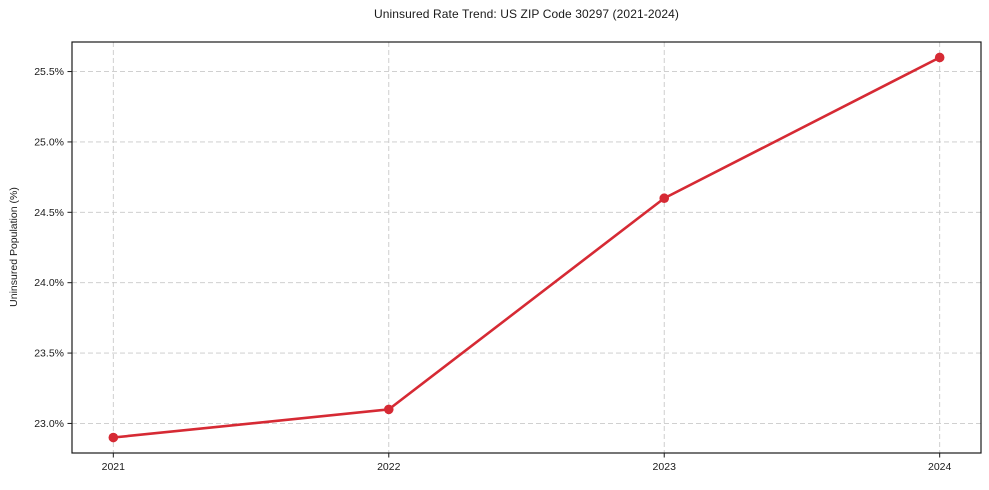 This screenshot has height=490, width=989. What do you see at coordinates (665, 467) in the screenshot?
I see `x-tick-label: 2023` at bounding box center [665, 467].